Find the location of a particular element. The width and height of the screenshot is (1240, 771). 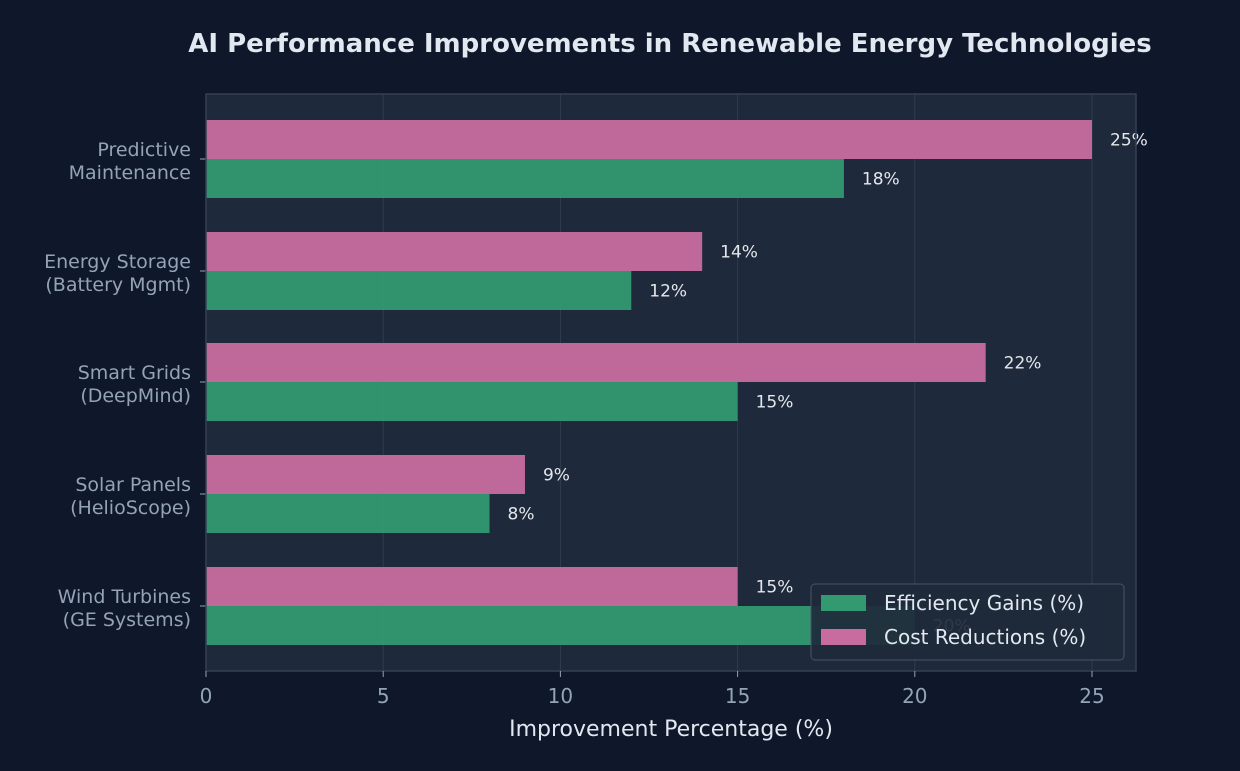

x-axis-label: Improvement Percentage (%) is located at coordinates (671, 729).